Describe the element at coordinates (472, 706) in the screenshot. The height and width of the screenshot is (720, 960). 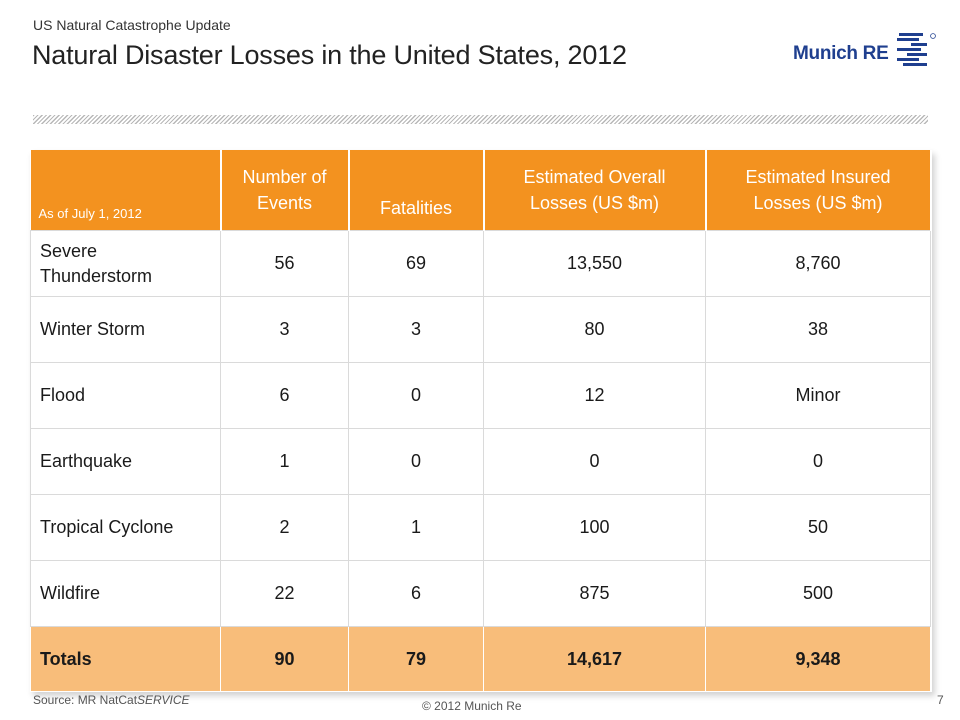
I see `copyright-note: © 2012 Munich Re` at that location.